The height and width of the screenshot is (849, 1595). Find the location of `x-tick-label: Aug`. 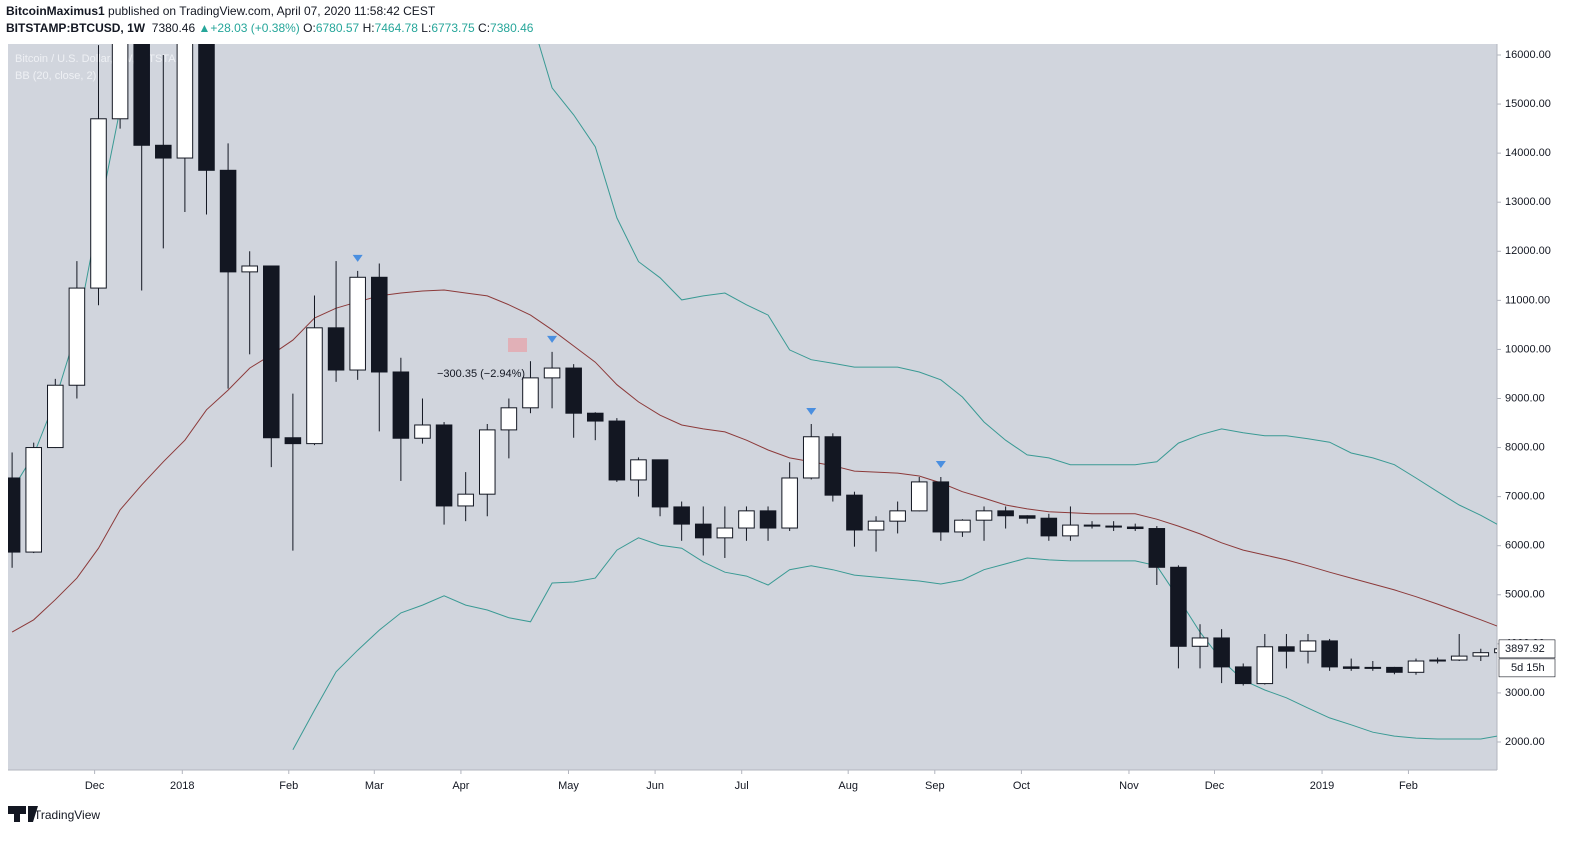

x-tick-label: Aug is located at coordinates (848, 786).